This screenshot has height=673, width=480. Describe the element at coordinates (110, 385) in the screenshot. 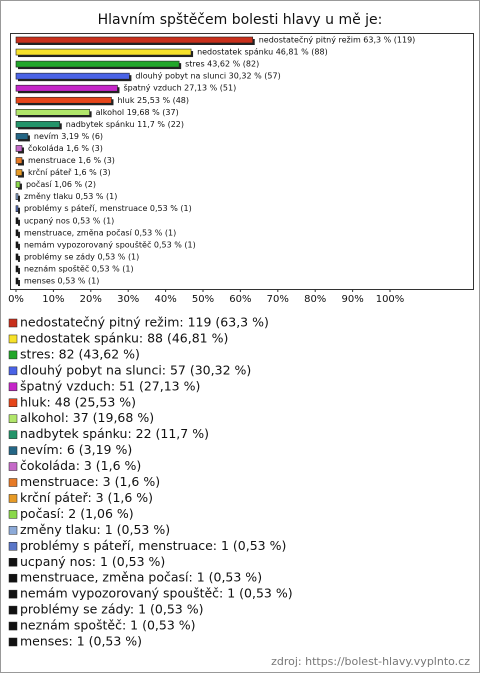

I see `legend-label: špatný vzduch: 51 (27,13 %)` at that location.